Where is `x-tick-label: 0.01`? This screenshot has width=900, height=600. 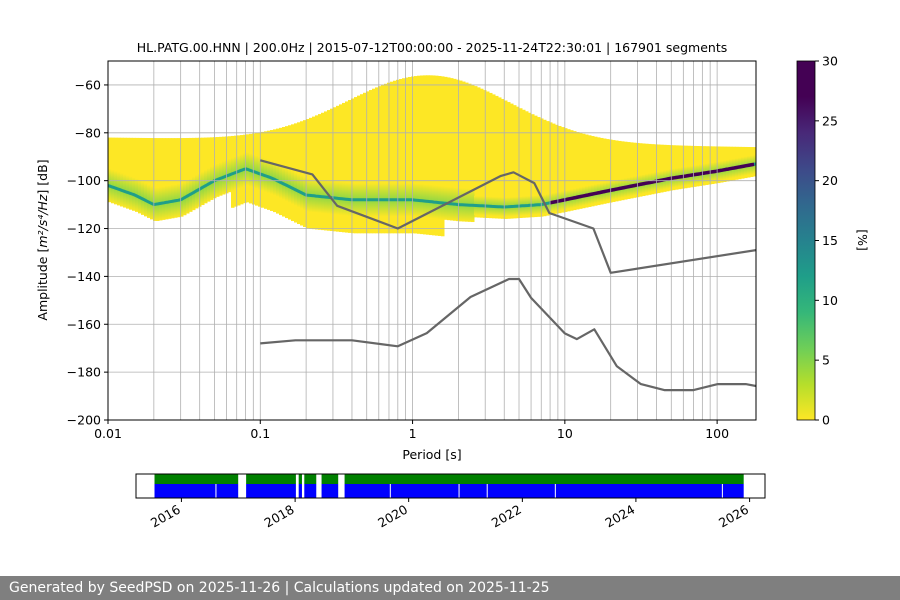 x-tick-label: 0.01 is located at coordinates (108, 433).